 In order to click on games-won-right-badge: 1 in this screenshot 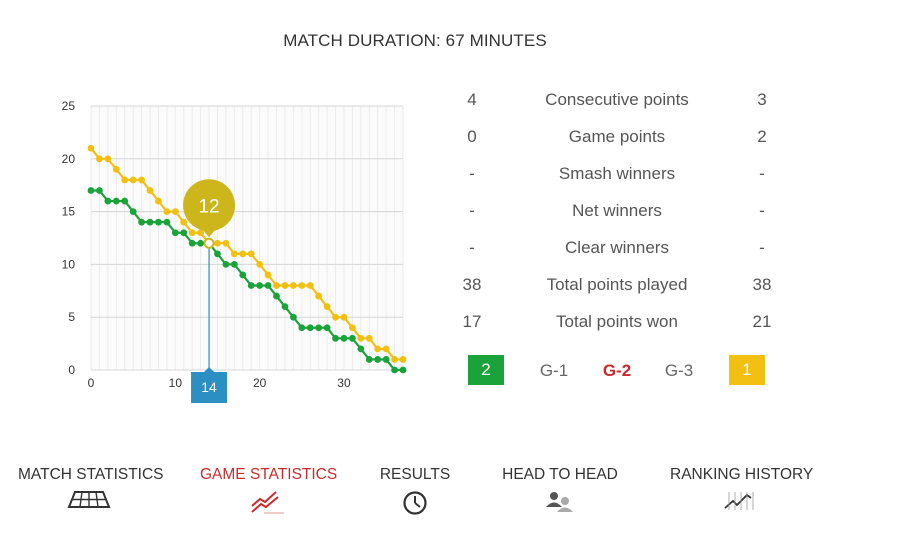, I will do `click(747, 370)`.